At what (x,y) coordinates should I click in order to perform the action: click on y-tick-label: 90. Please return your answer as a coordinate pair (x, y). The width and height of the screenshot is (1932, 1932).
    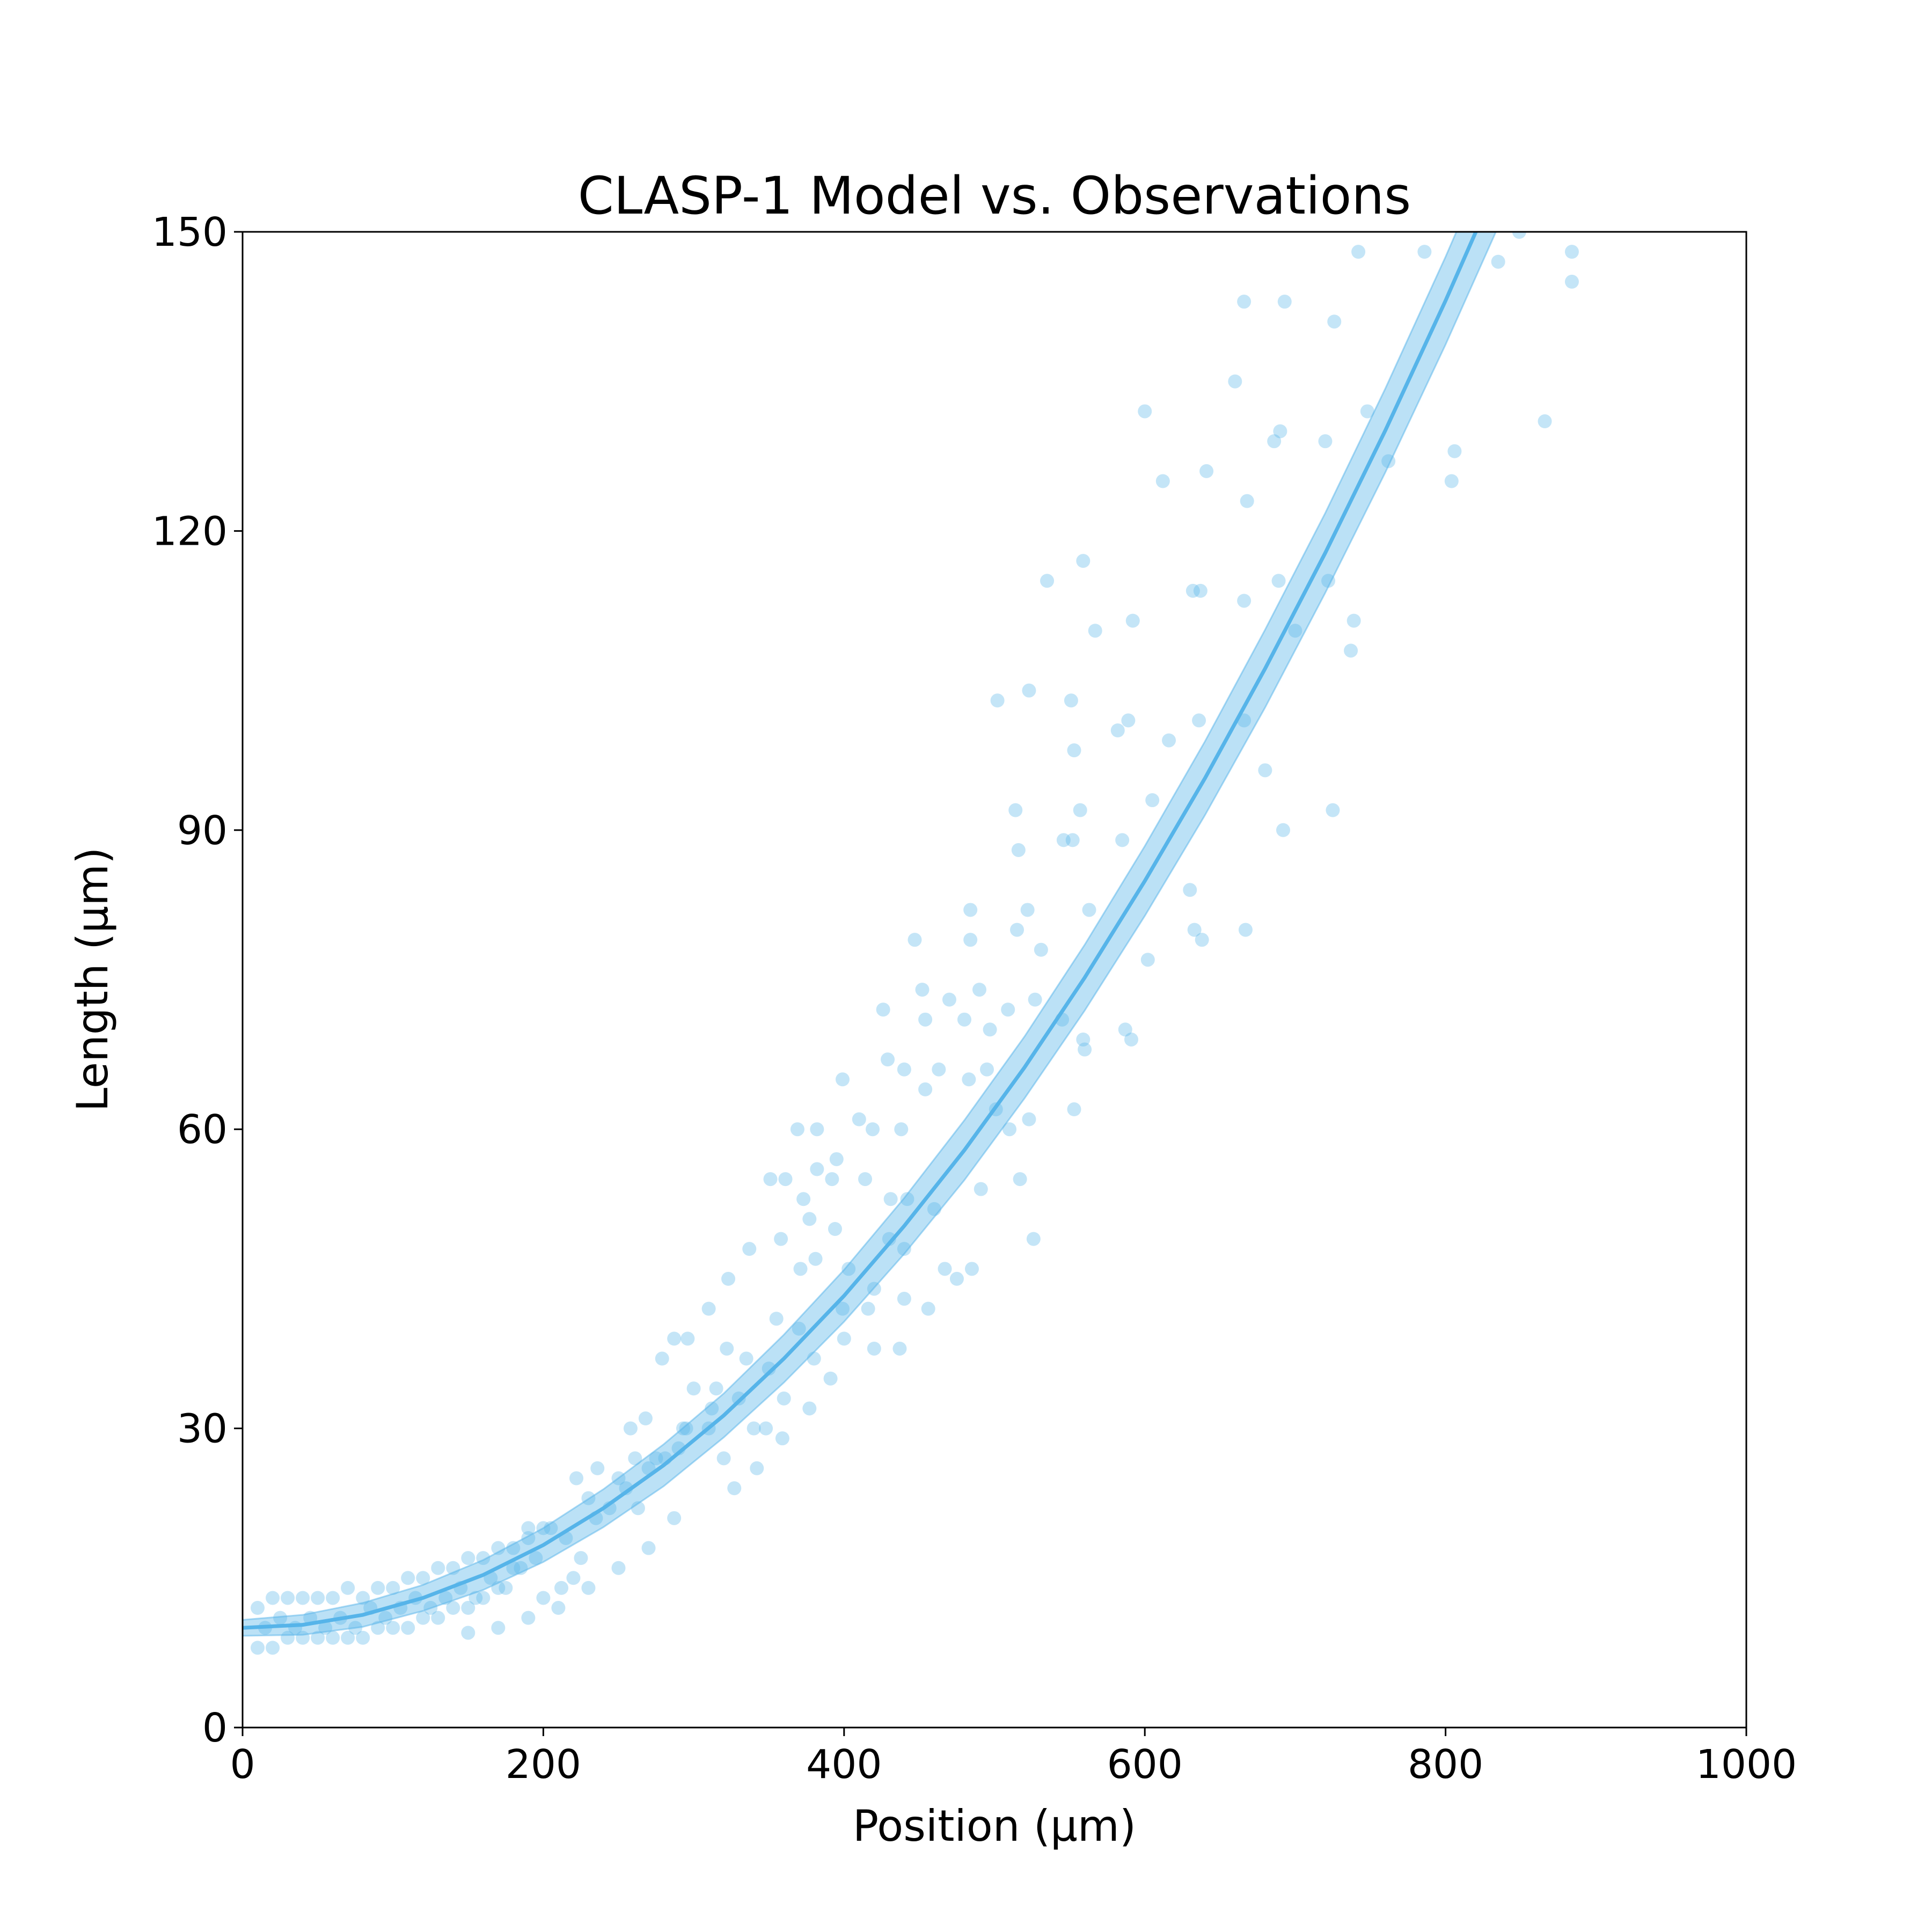
    Looking at the image, I should click on (202, 831).